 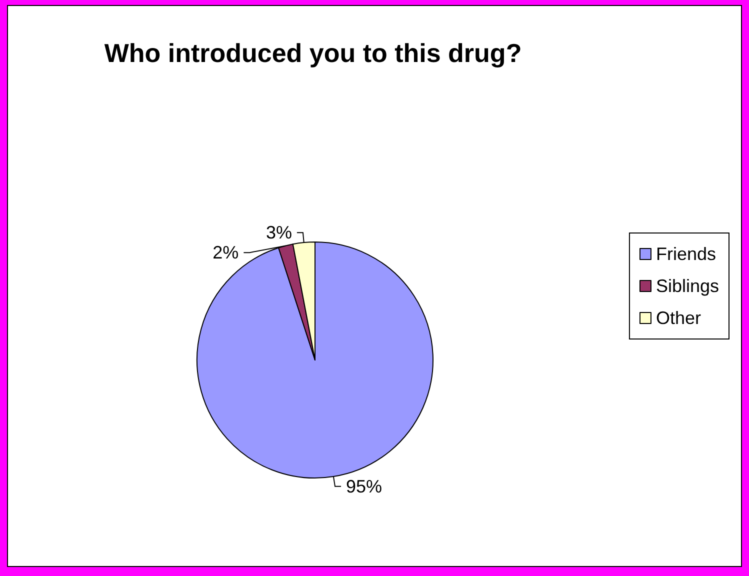 I want to click on legend-label: Siblings, so click(x=688, y=286).